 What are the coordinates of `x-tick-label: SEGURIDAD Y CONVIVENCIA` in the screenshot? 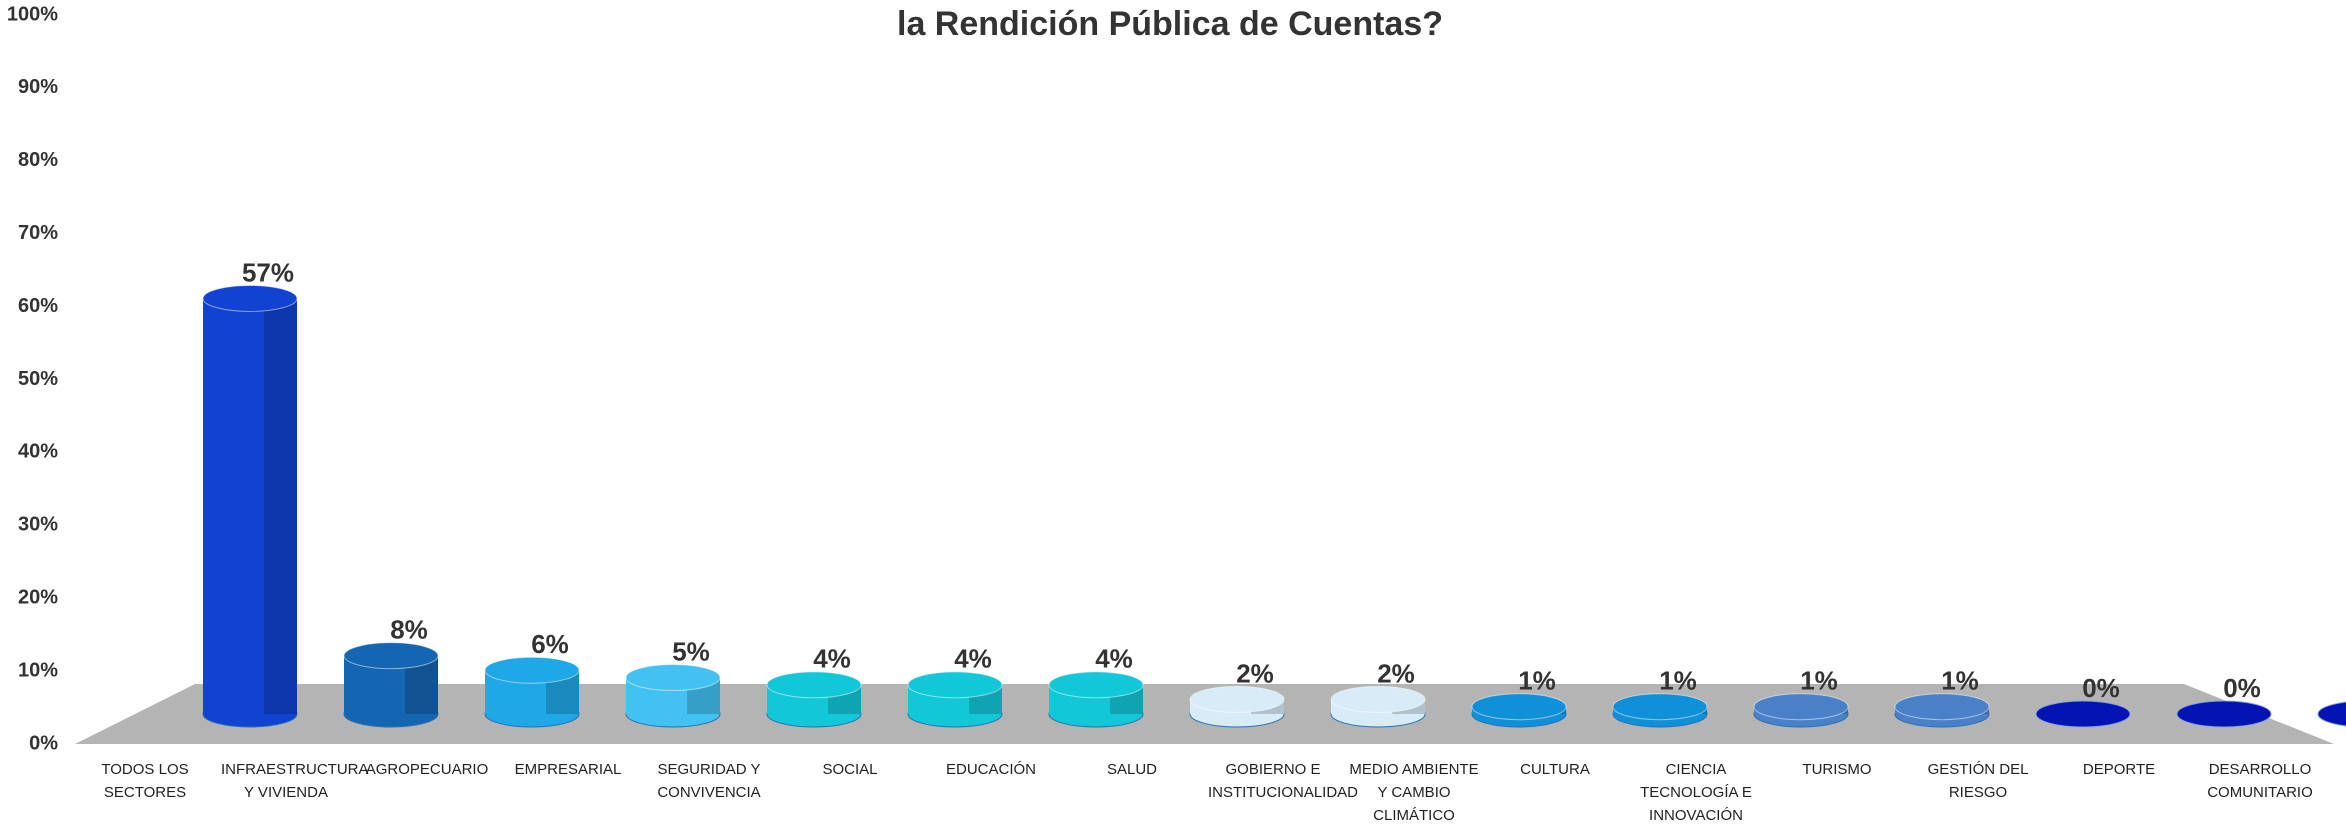 It's located at (709, 781).